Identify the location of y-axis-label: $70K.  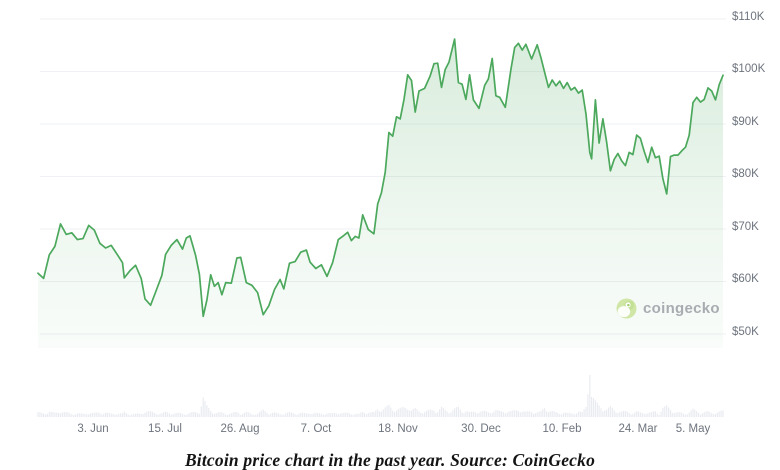
(745, 227).